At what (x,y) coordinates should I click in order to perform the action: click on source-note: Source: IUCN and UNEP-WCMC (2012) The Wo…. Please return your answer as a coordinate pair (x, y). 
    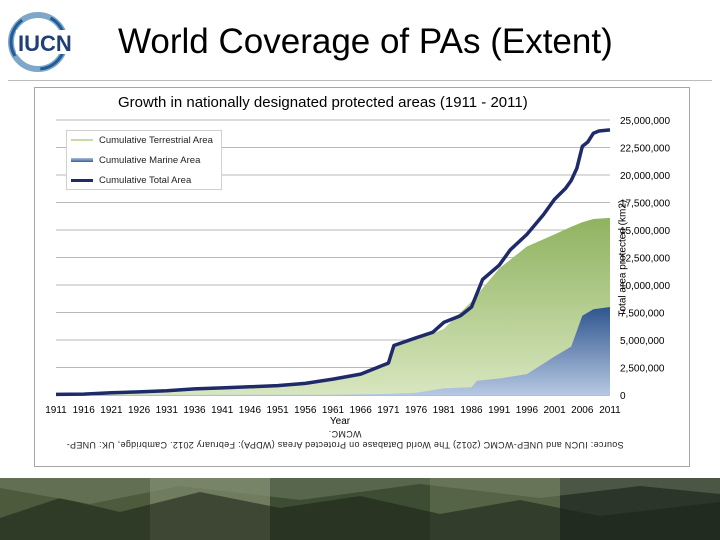
    Looking at the image, I should click on (345, 439).